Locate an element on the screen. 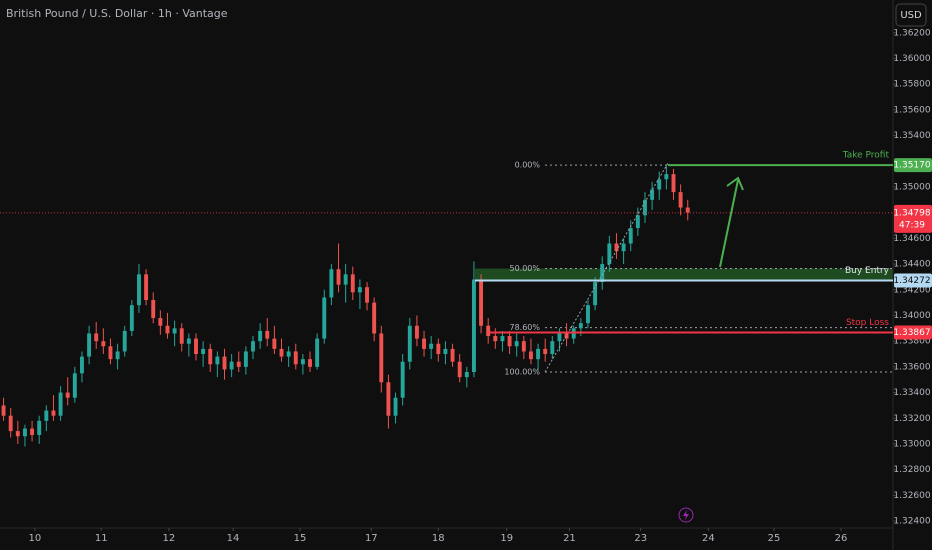 This screenshot has height=550, width=932. fib-label: 50.00% is located at coordinates (524, 268).